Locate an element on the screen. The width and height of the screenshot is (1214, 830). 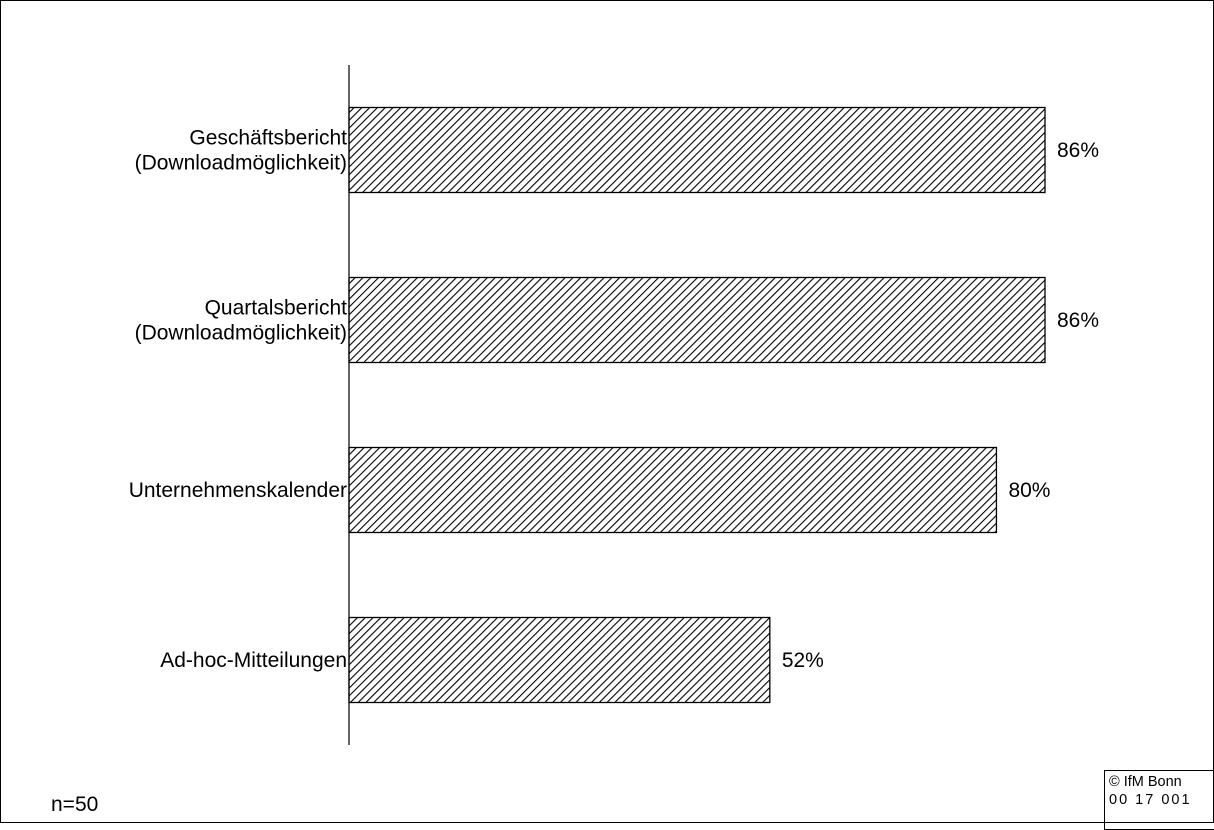
category-label-1-line-1: (Downloadmöglichkeit) is located at coordinates (241, 333).